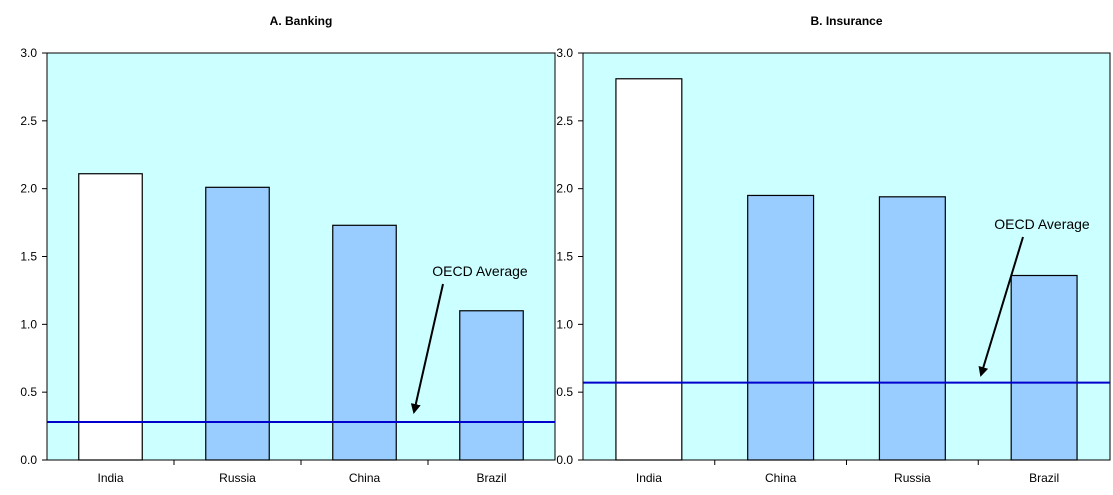 The width and height of the screenshot is (1113, 495). Describe the element at coordinates (846, 21) in the screenshot. I see `chart-title: B. Insurance` at that location.